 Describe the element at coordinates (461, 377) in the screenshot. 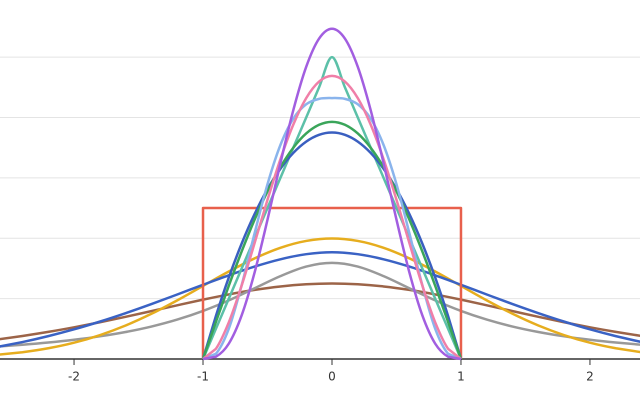

I see `x-tick-label: 1` at that location.